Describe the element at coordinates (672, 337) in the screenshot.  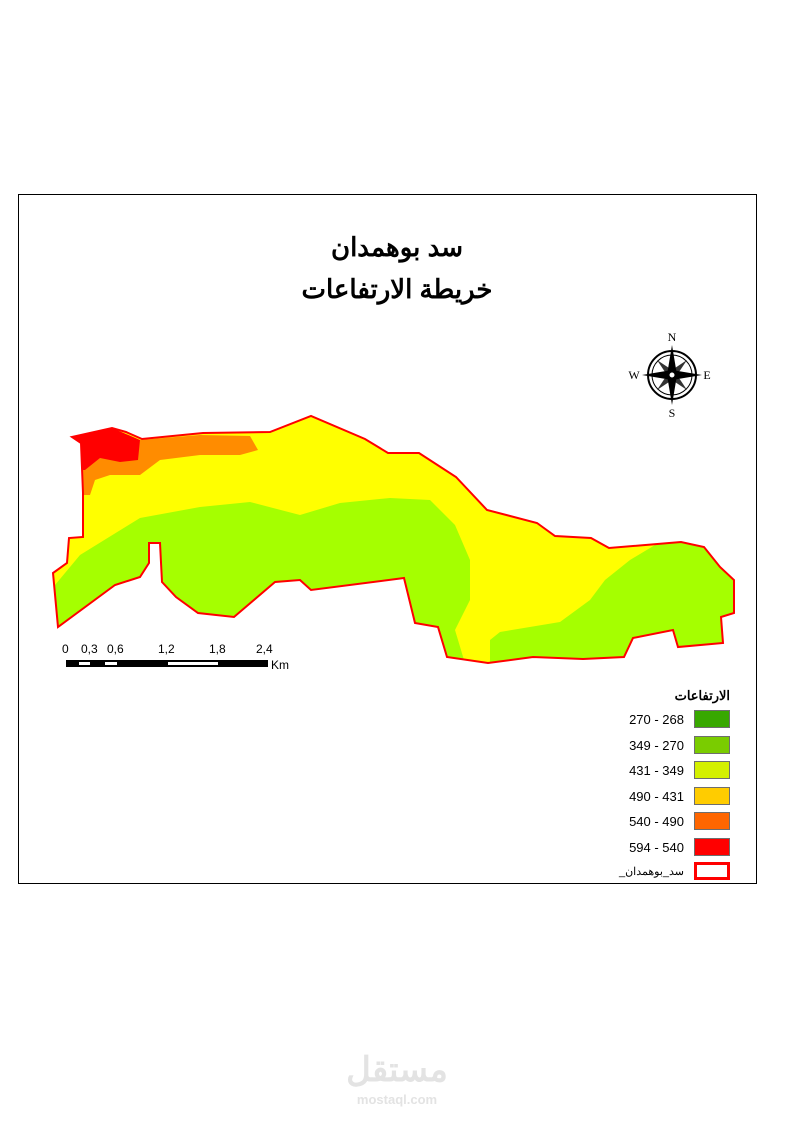
I see `compass-n: N` at that location.